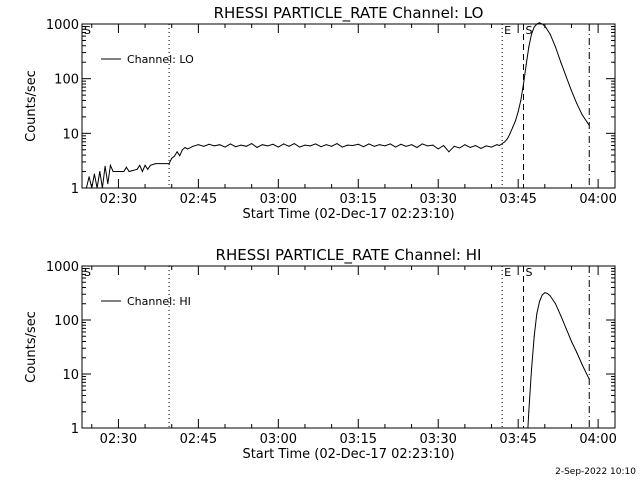 Image resolution: width=640 pixels, height=480 pixels. Describe the element at coordinates (75, 429) in the screenshot. I see `y-tick-label: 1` at that location.